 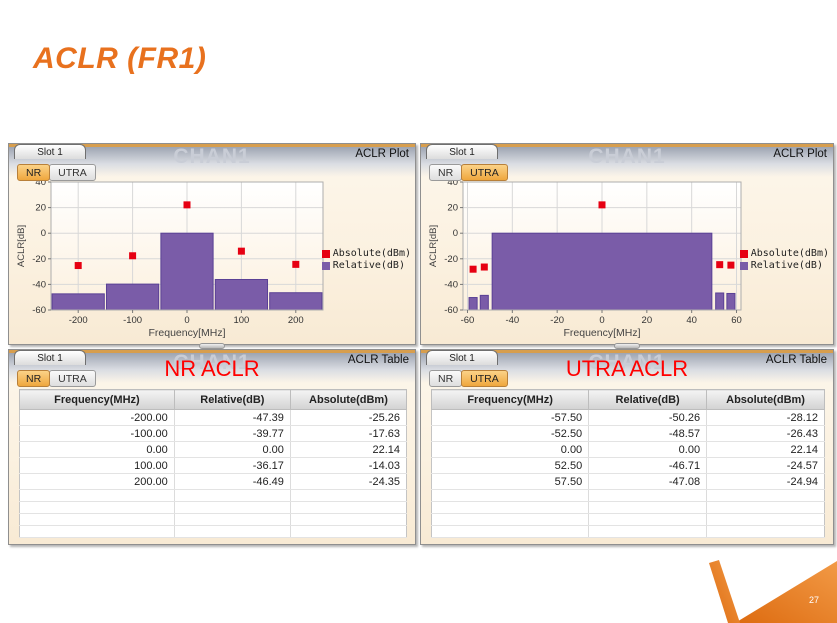 What do you see at coordinates (382, 154) in the screenshot?
I see `panel-type-label: ACLR Plot` at bounding box center [382, 154].